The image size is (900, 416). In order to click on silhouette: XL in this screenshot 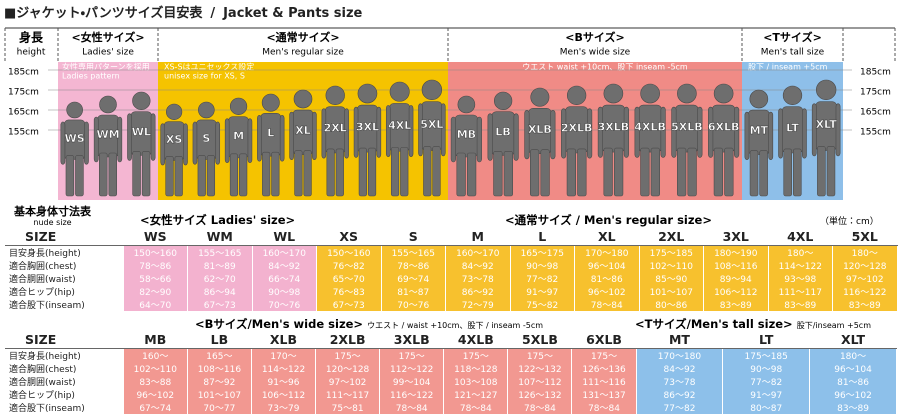, I will do `click(303, 143)`.